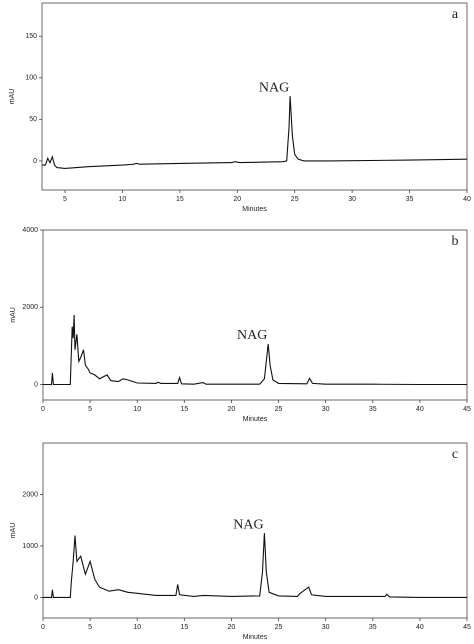 The image size is (474, 644). Describe the element at coordinates (33, 119) in the screenshot. I see `y-tick-label: 50` at that location.